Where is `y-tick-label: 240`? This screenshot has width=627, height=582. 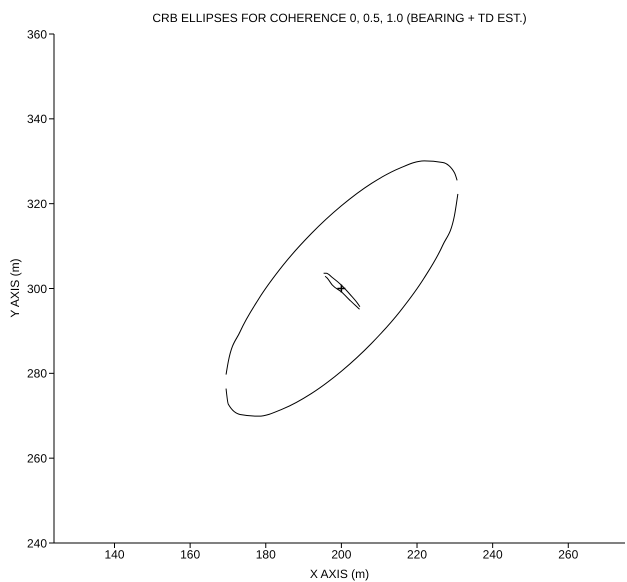
y-tick-label: 240 is located at coordinates (37, 543).